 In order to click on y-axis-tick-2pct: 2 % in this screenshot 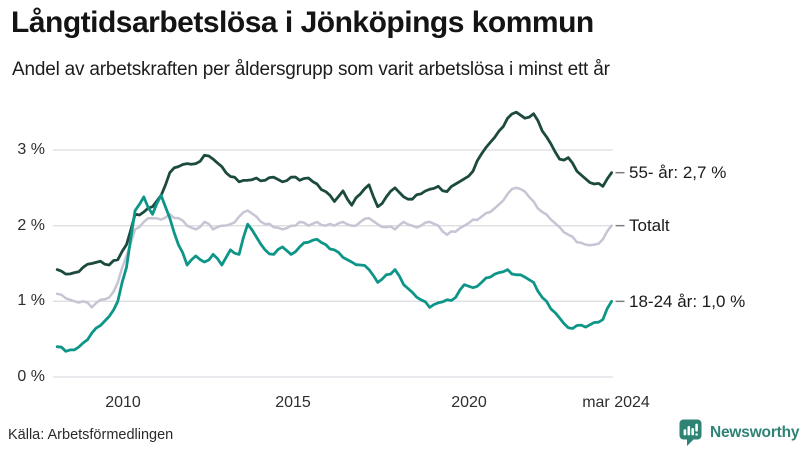, I will do `click(31, 225)`.